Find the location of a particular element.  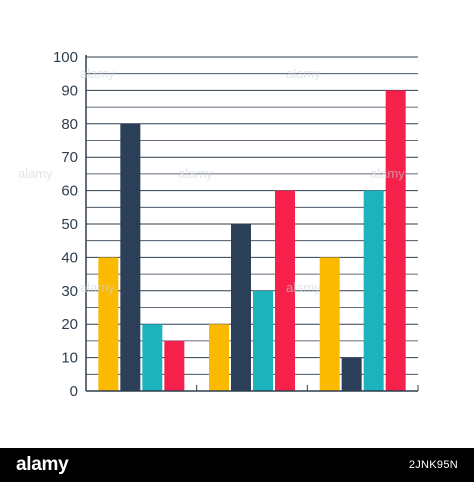

y-tick-label: 30 is located at coordinates (69, 291).